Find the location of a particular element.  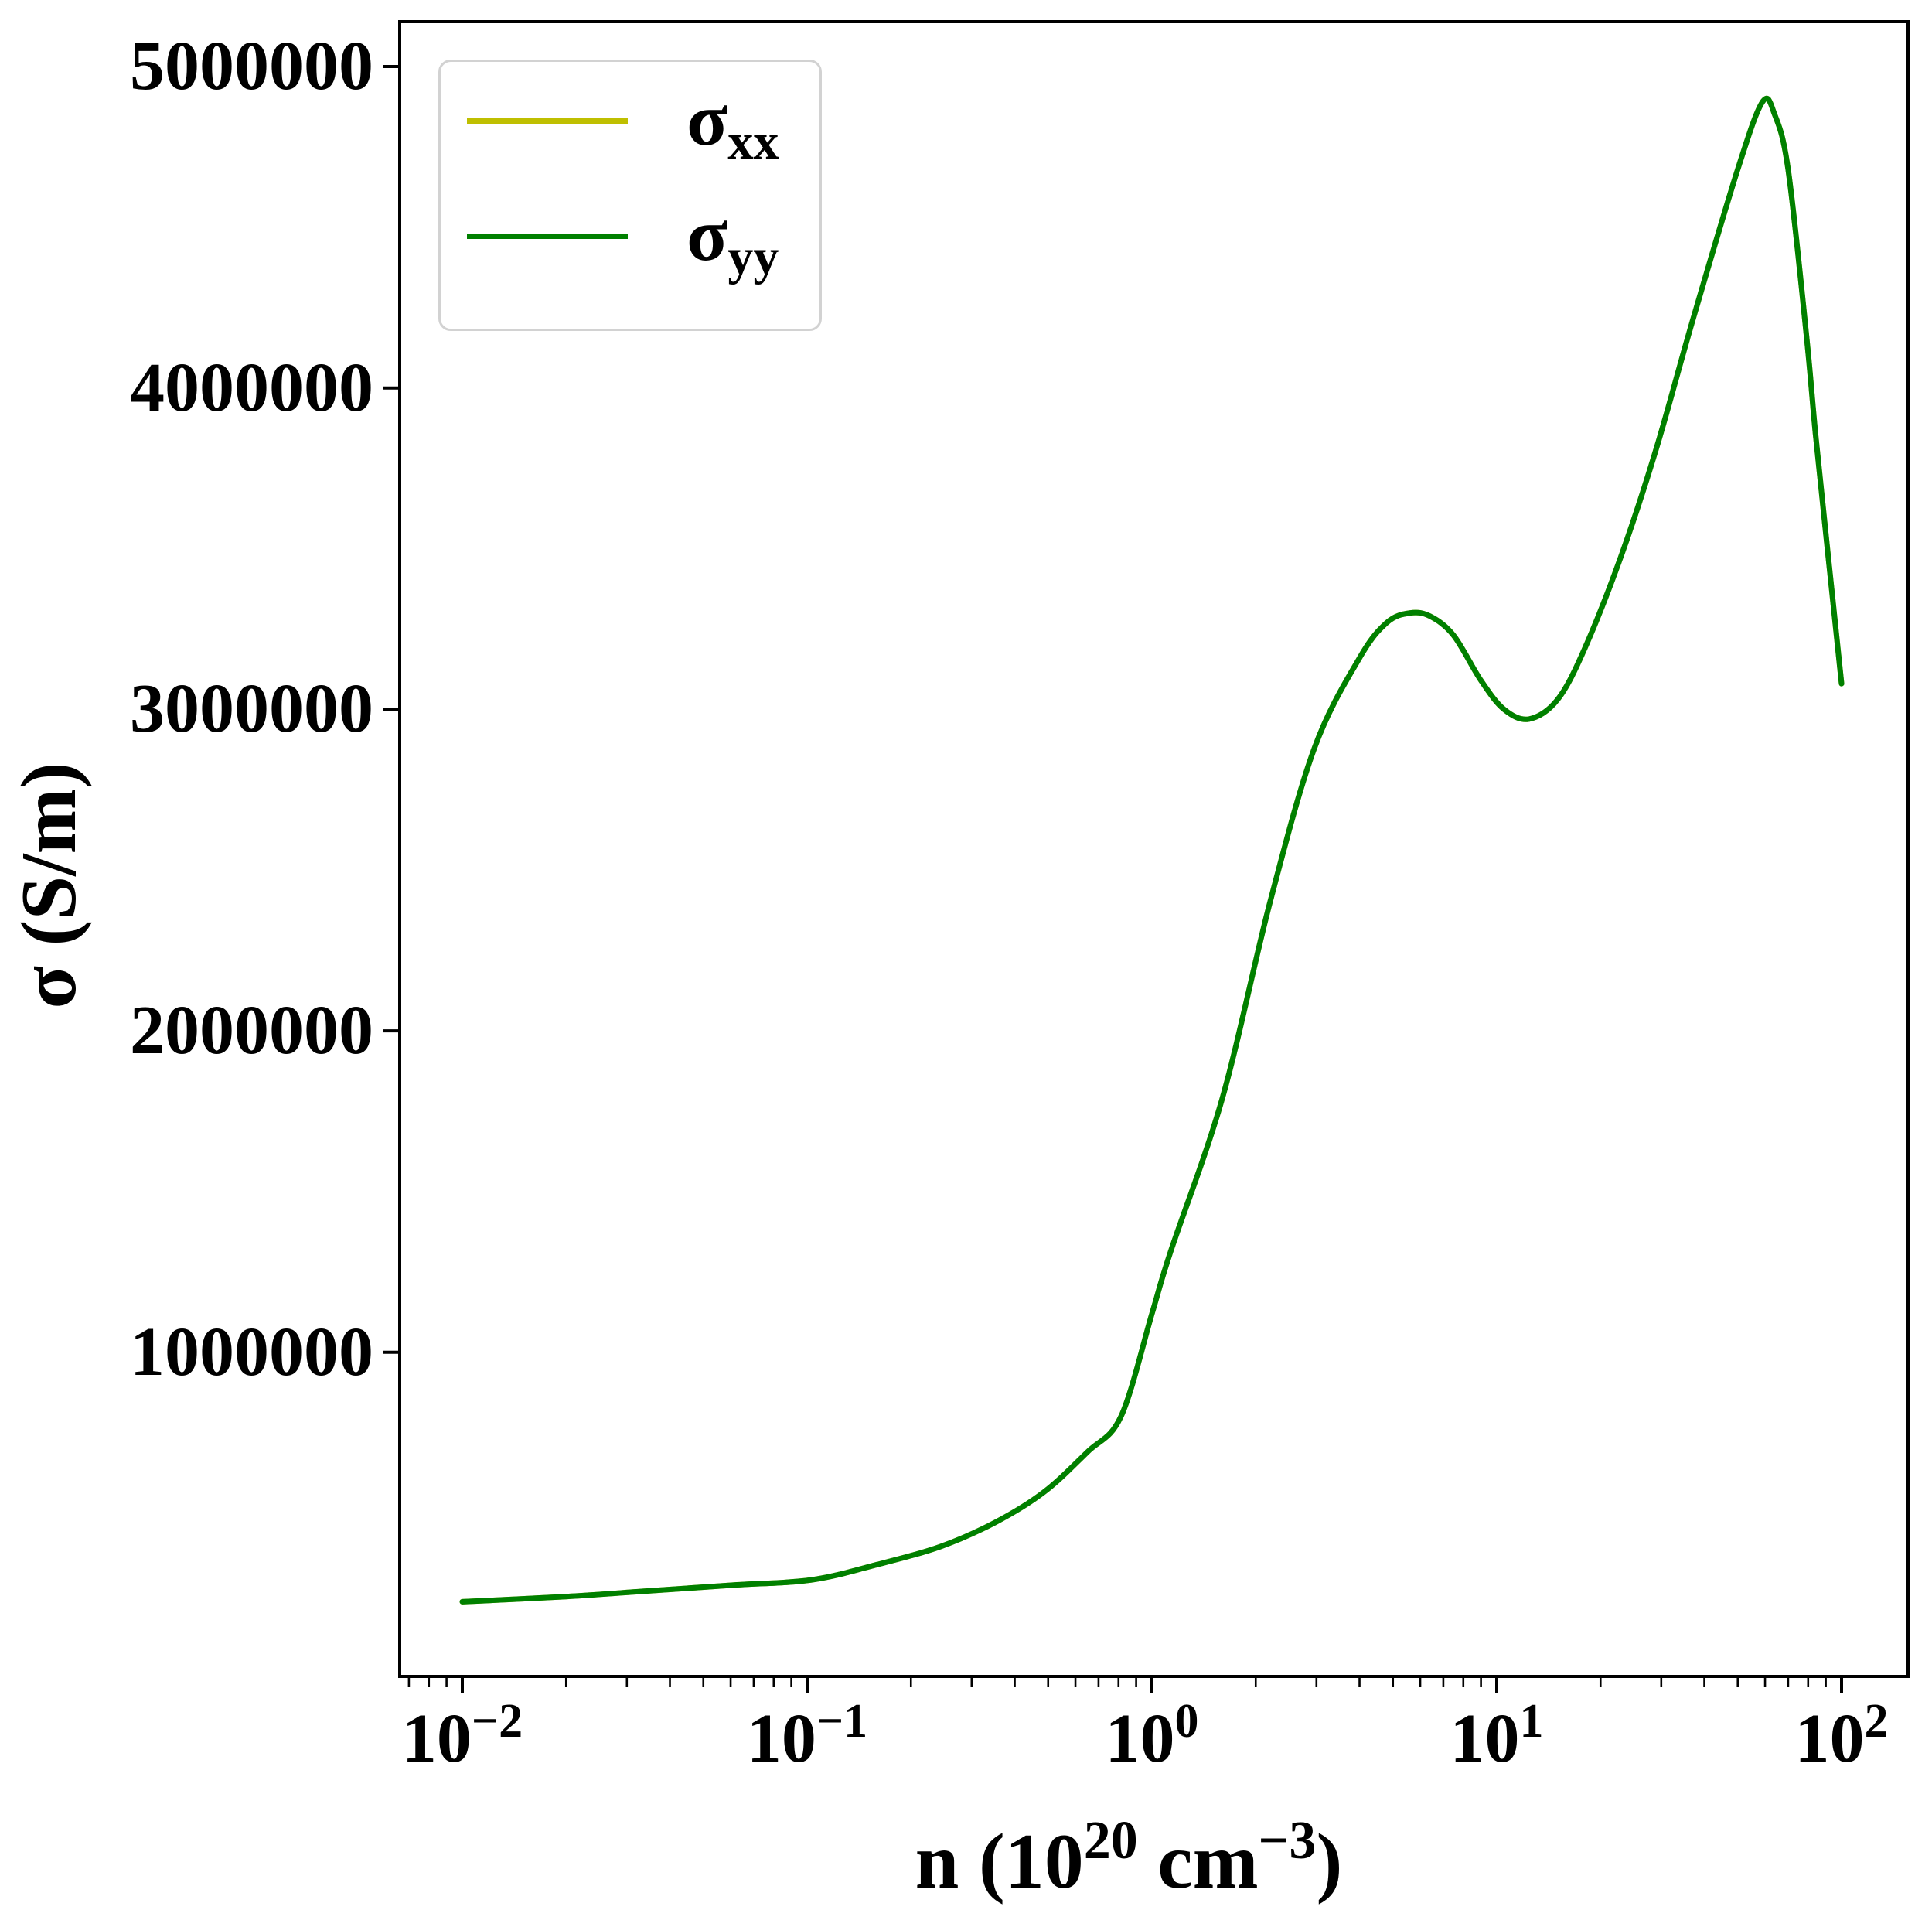

y-major-ticks is located at coordinates (391, 709).